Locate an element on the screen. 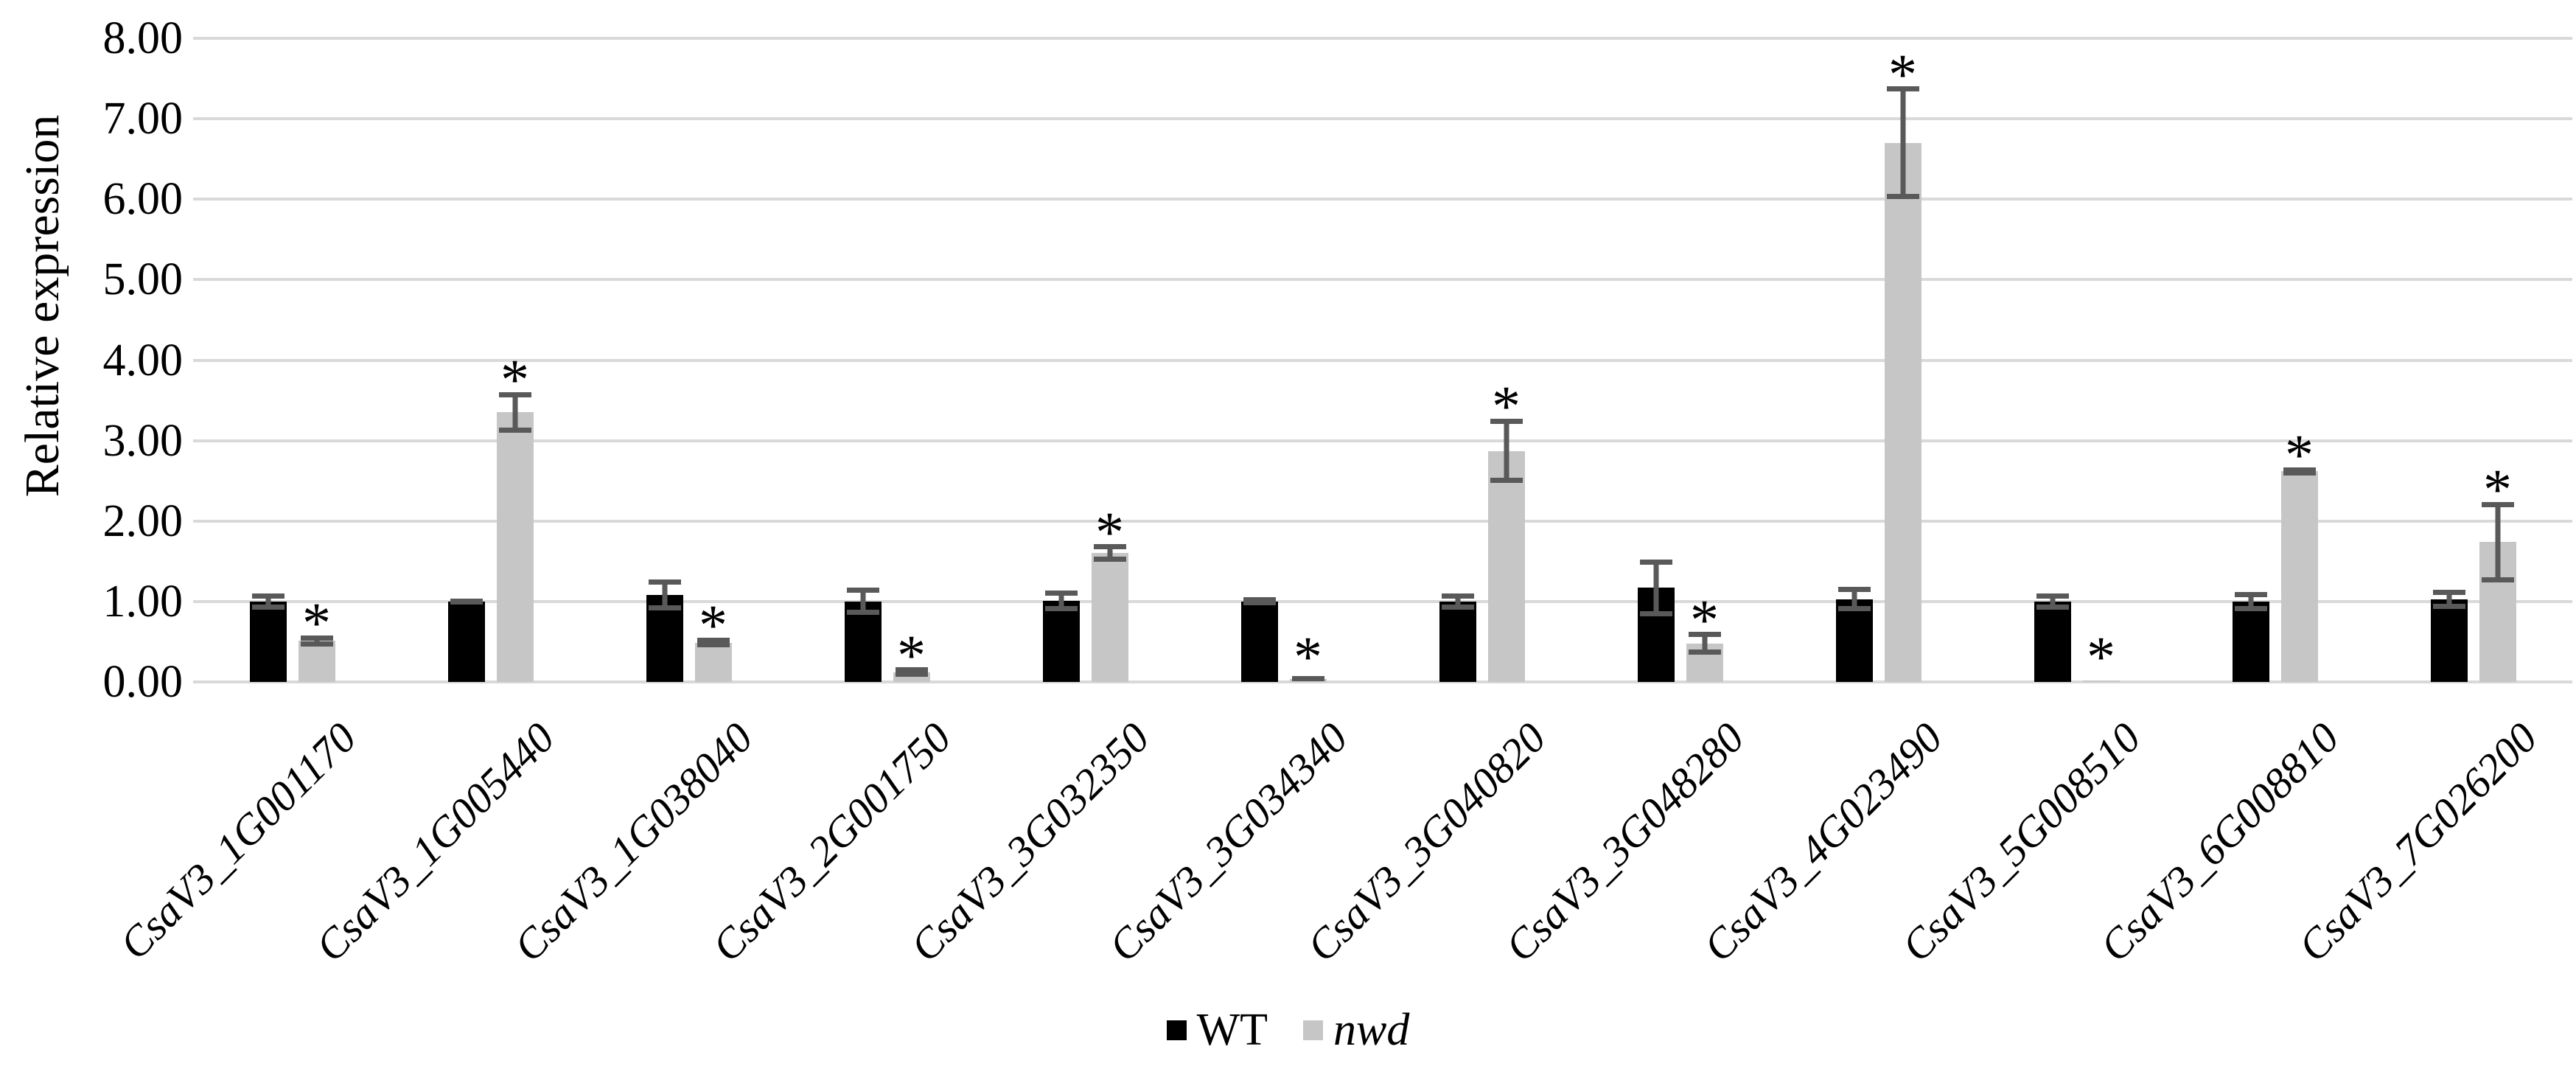 This screenshot has height=1069, width=2576. legend-item-wt: WT is located at coordinates (1217, 1030).